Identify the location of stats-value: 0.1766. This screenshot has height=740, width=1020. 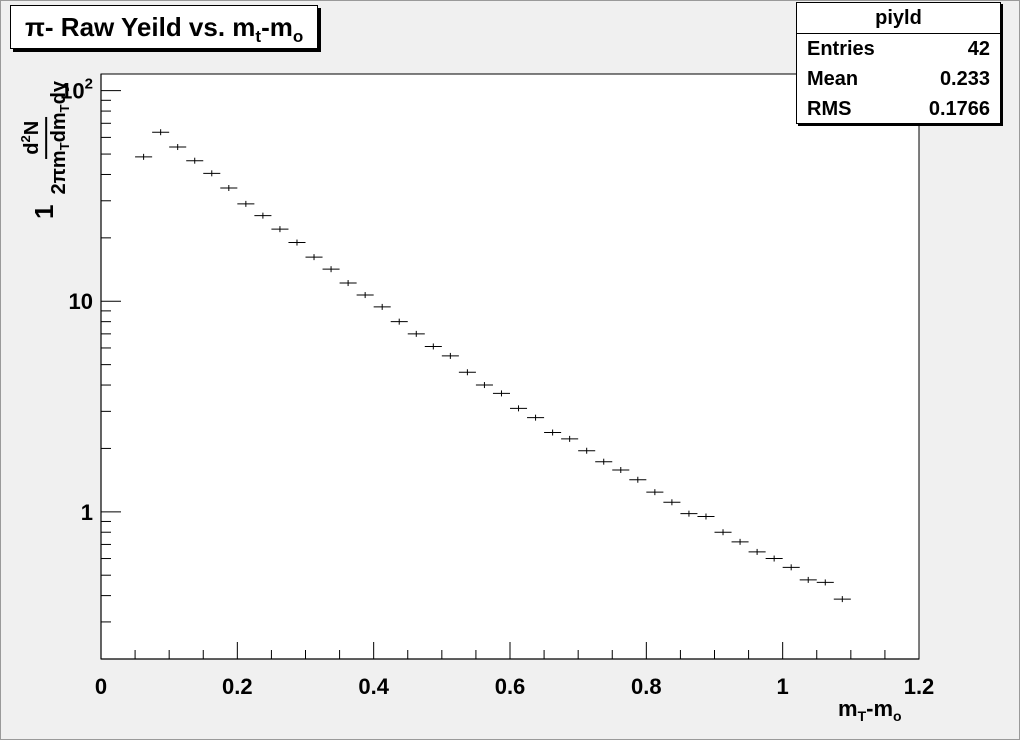
(959, 109).